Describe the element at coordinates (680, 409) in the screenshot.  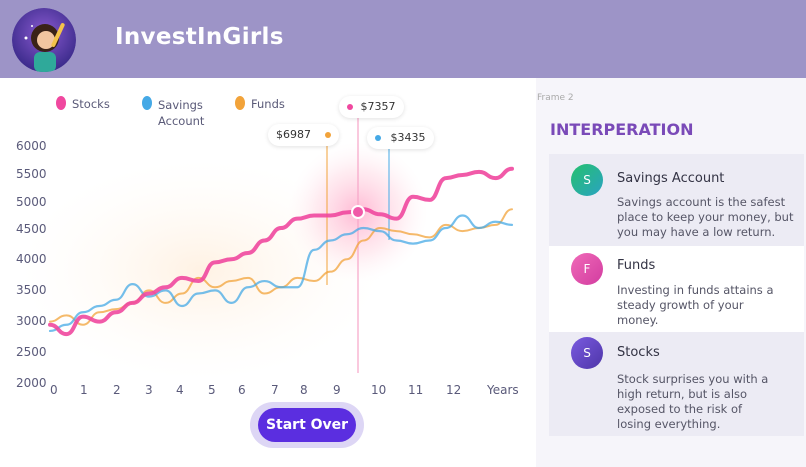
I see `card-stocks-desc-line: exposed to the risk of` at that location.